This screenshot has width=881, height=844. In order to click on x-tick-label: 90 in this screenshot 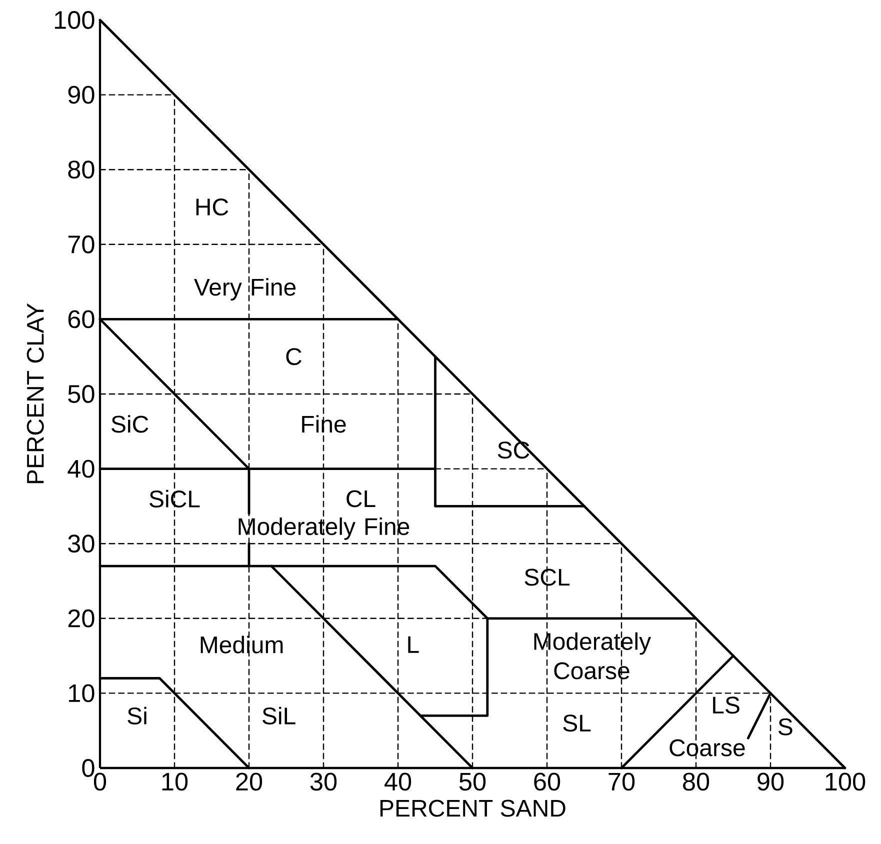, I will do `click(771, 781)`.